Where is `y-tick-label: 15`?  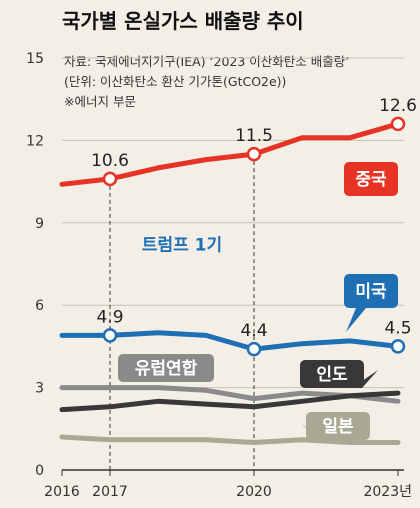
y-tick-label: 15 is located at coordinates (35, 59).